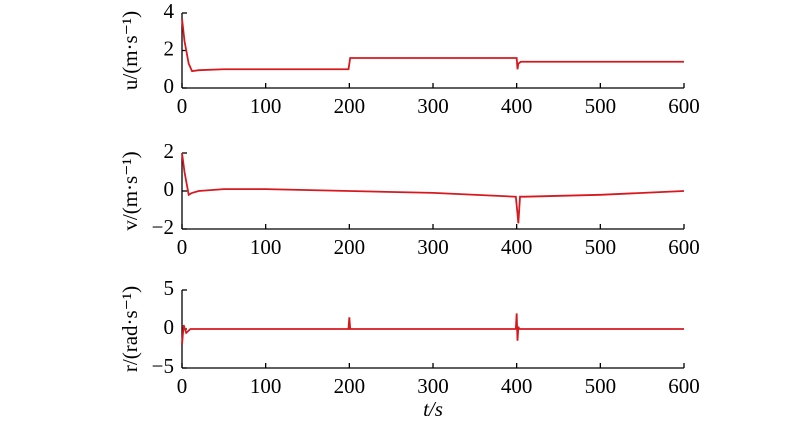 Image resolution: width=800 pixels, height=433 pixels. What do you see at coordinates (163, 366) in the screenshot?
I see `y-tick-label: −5` at bounding box center [163, 366].